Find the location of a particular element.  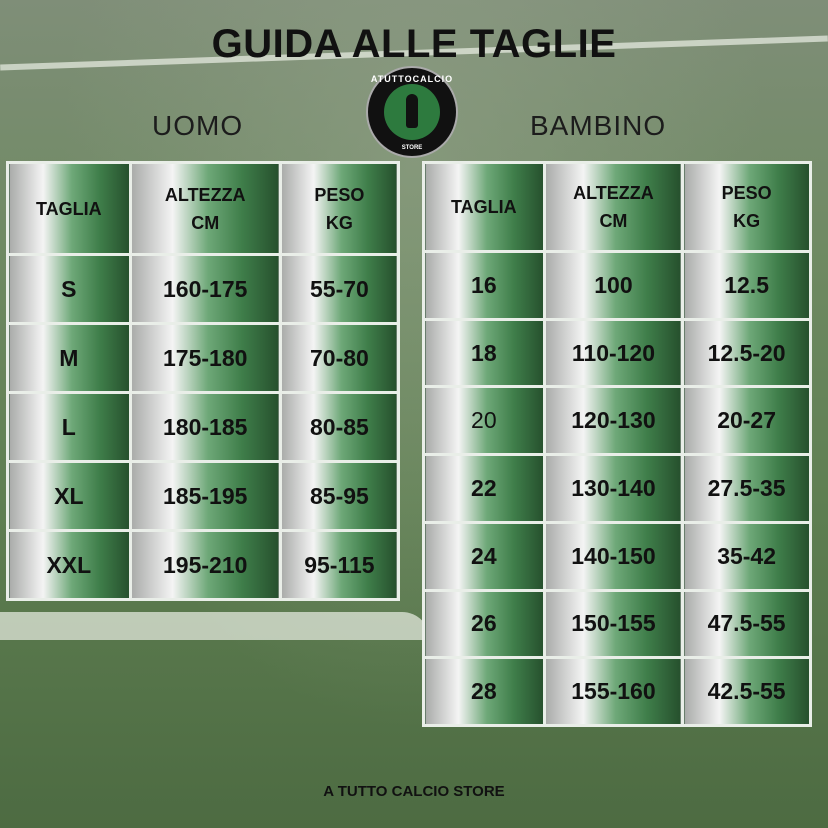

table-cell: 100 is located at coordinates (613, 285).